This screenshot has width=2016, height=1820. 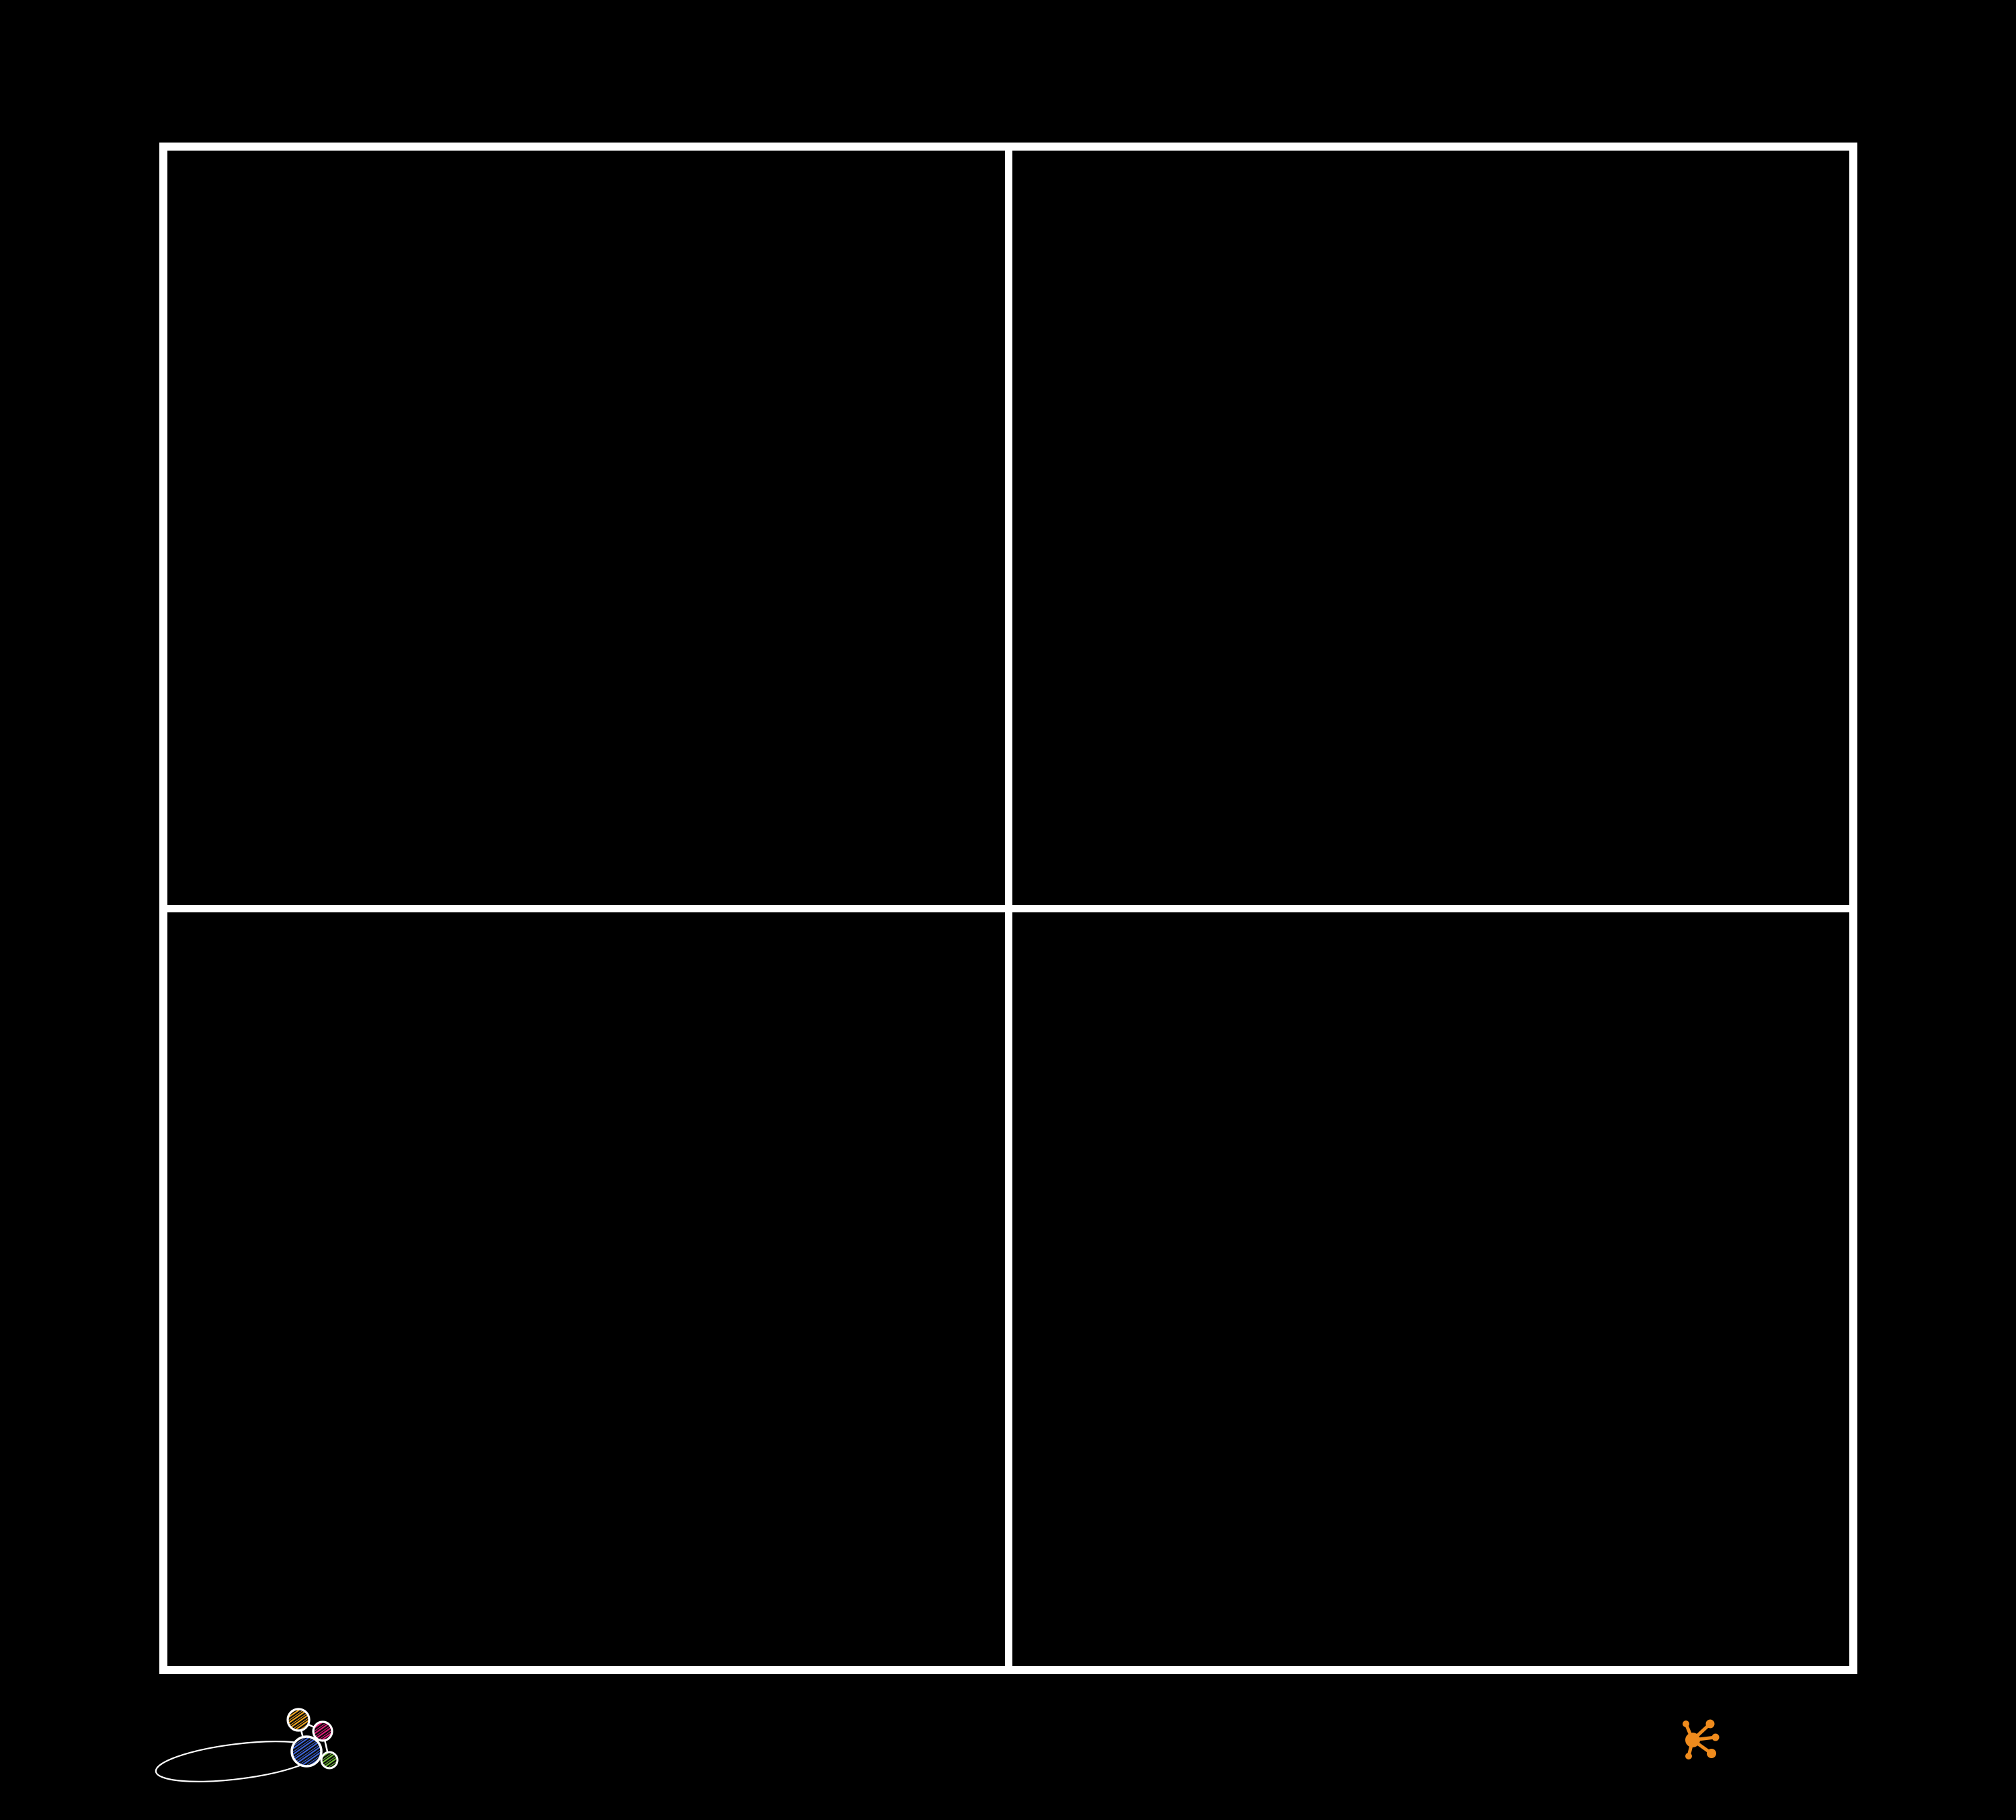 I want to click on edgeleap-logo-icon, so click(x=247, y=1745).